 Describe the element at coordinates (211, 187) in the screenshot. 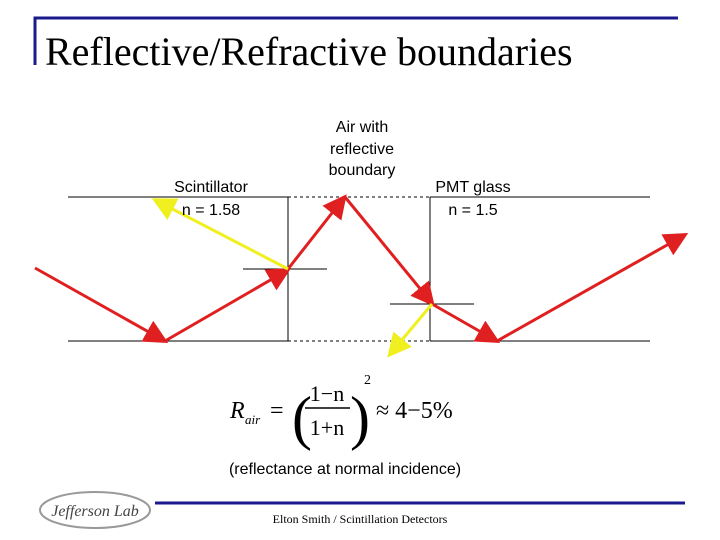

I see `label: Scintillator` at that location.